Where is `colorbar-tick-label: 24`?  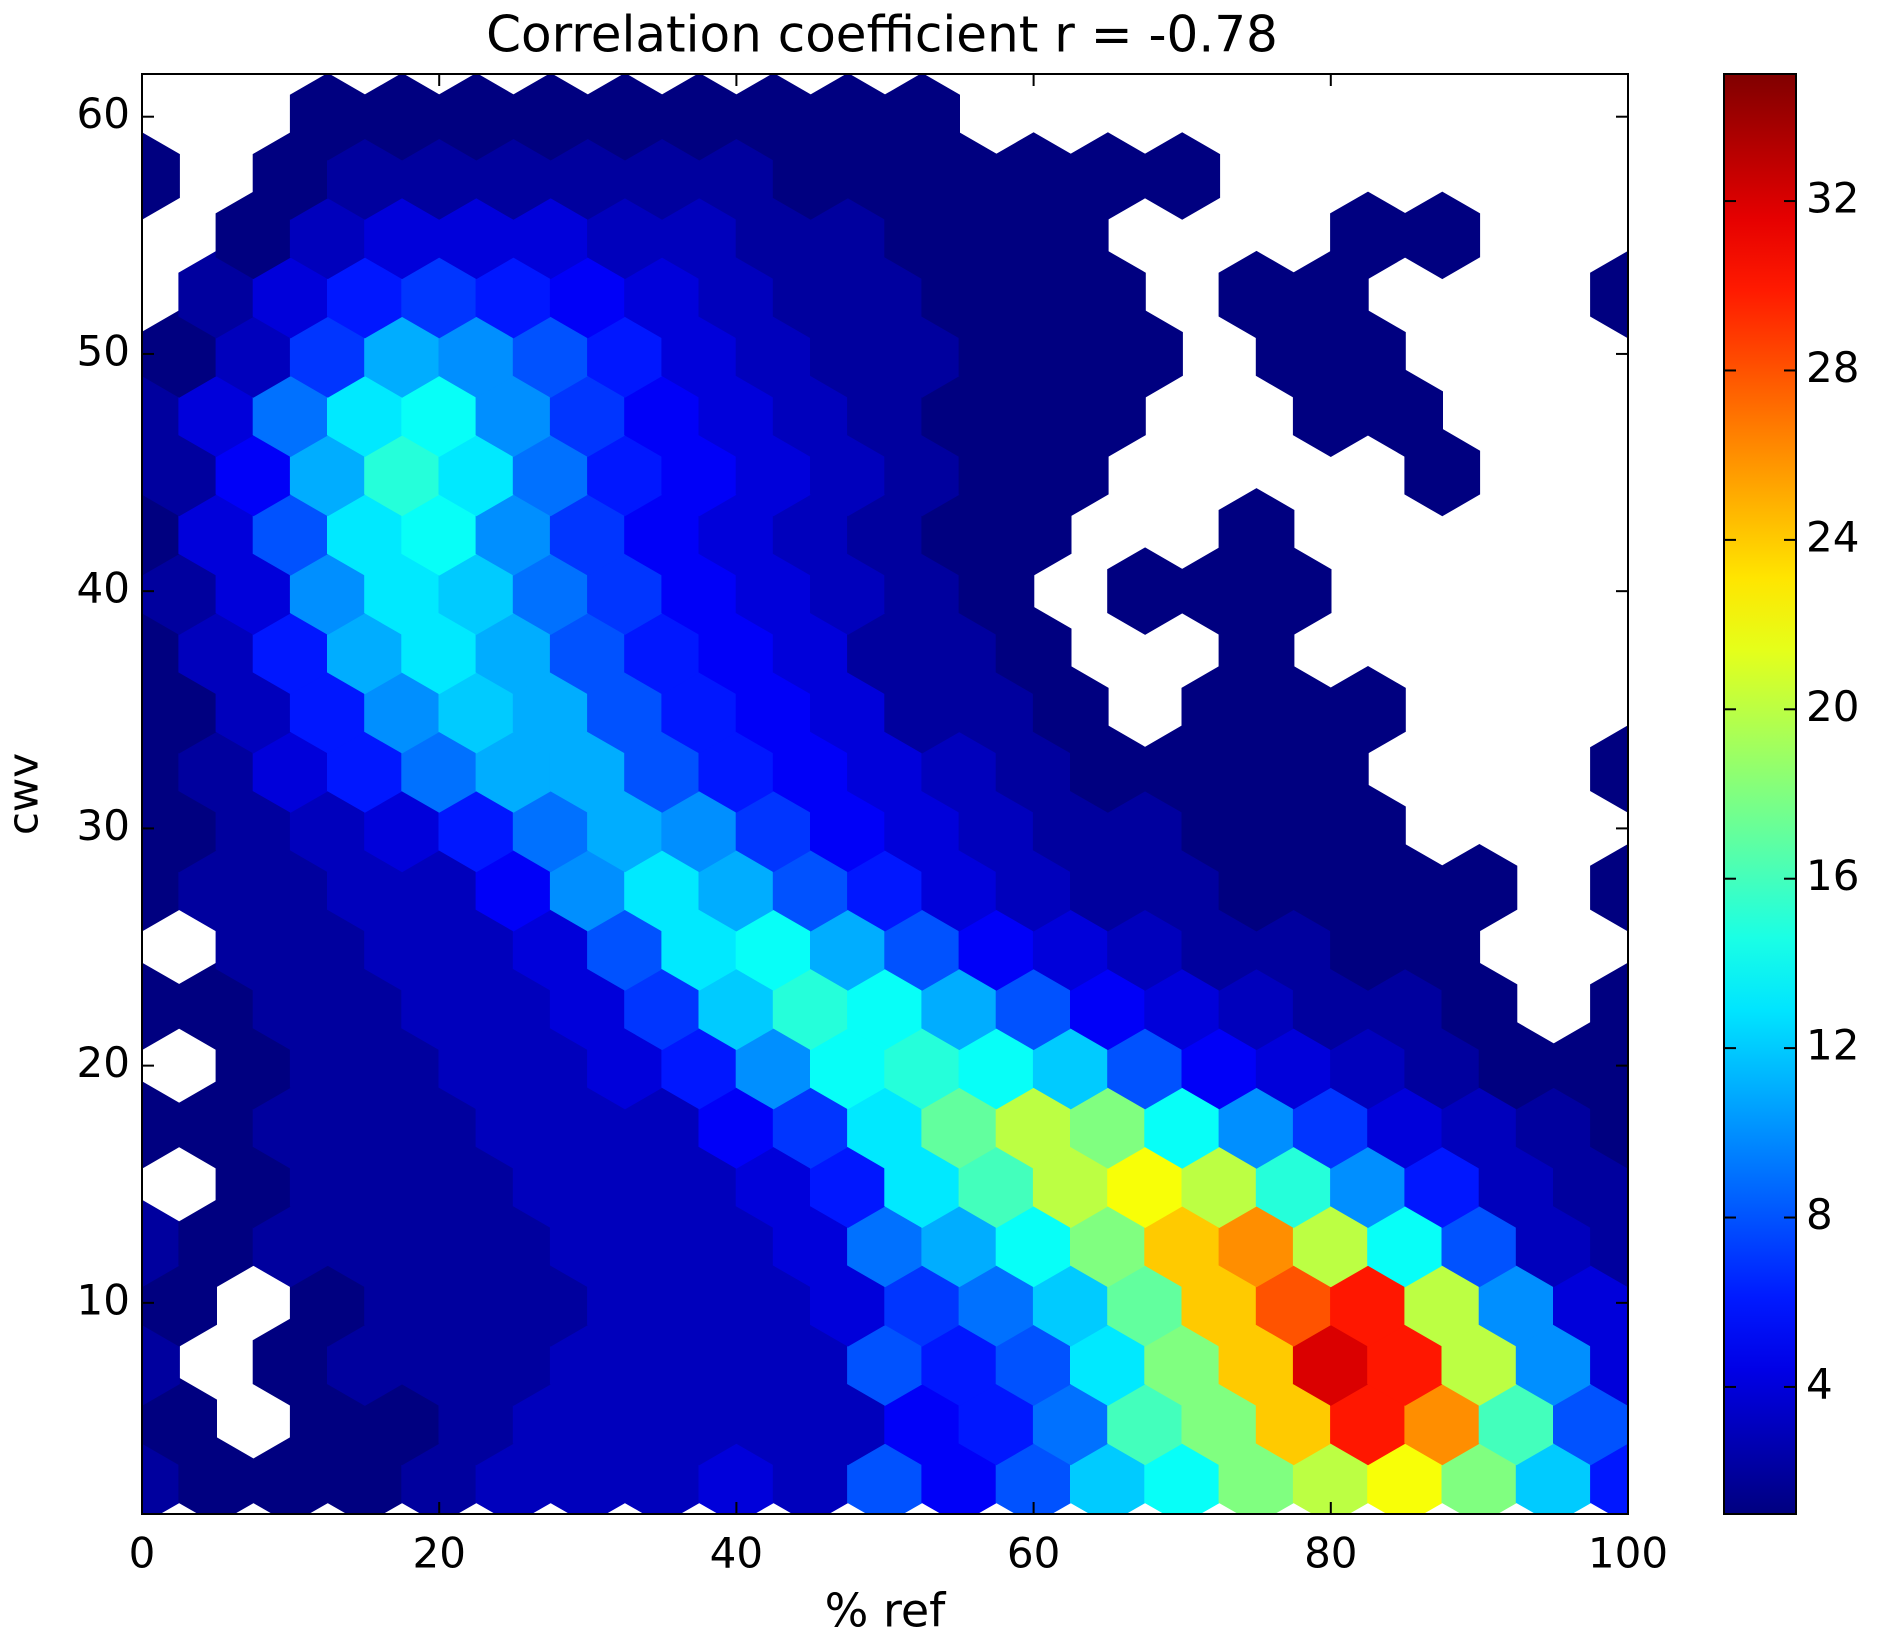 colorbar-tick-label: 24 is located at coordinates (1832, 536).